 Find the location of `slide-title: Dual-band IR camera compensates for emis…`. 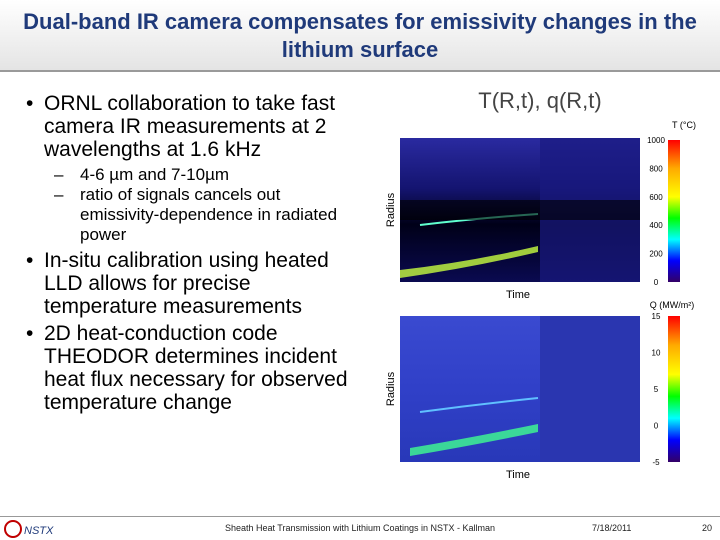

slide-title: Dual-band IR camera compensates for emis… is located at coordinates (360, 35).